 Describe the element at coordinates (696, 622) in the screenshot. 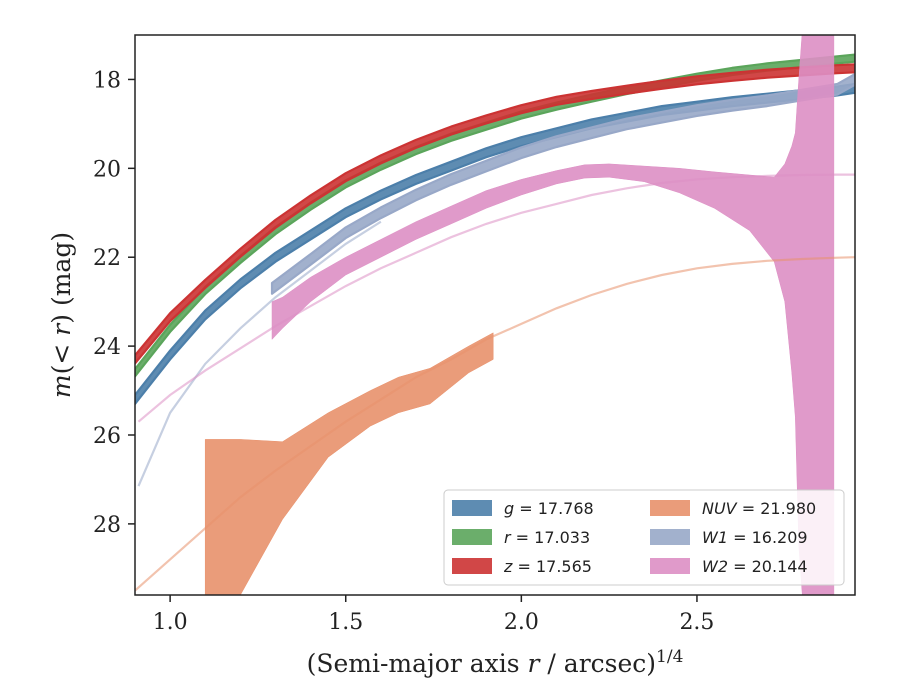

I see `x-tick-label: 2.5` at that location.